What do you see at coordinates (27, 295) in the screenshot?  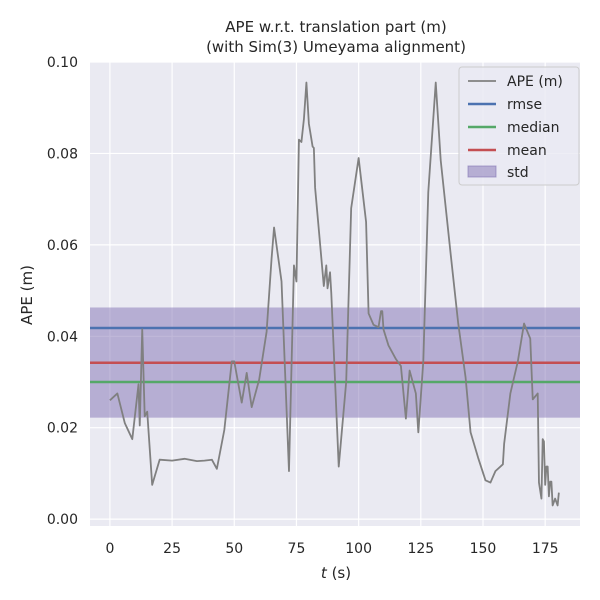 I see `y-axis-label: APE (m)` at bounding box center [27, 295].